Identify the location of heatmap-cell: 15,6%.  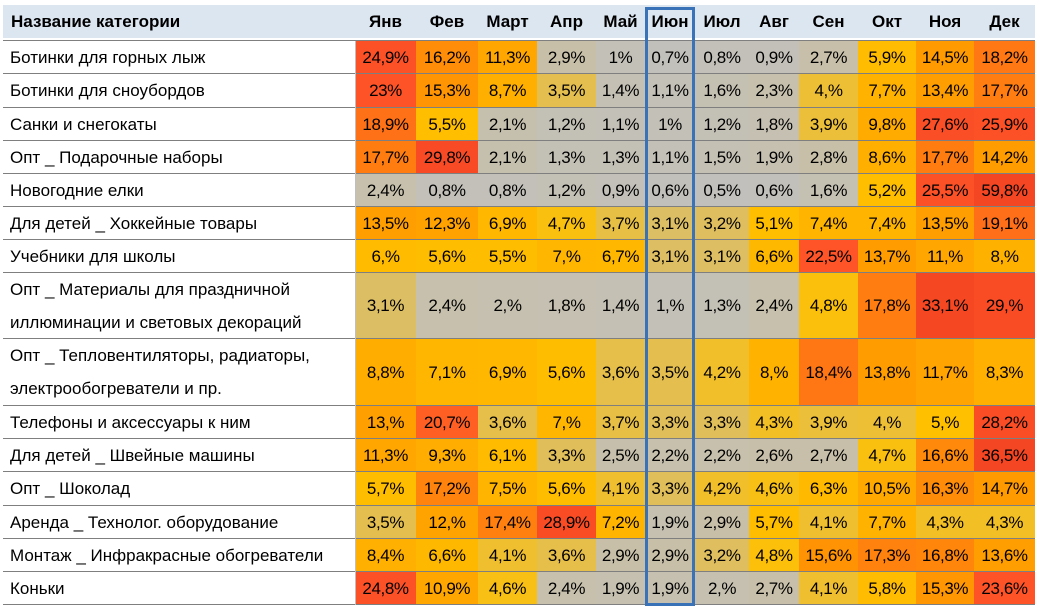
(828, 555).